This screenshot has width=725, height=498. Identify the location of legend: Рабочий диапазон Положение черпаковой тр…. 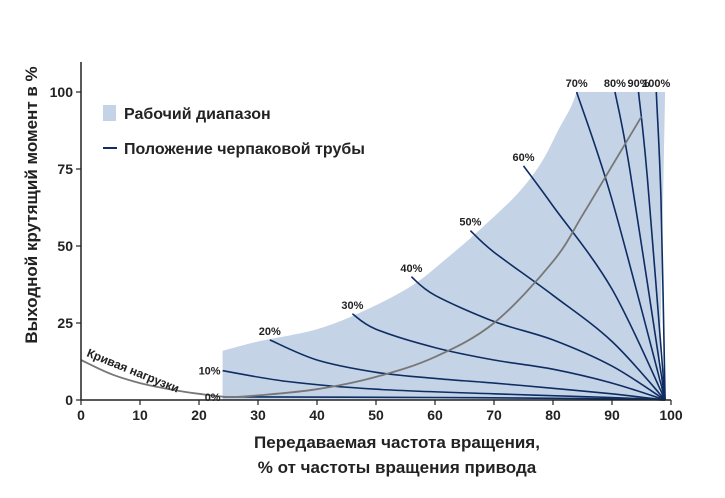
(234, 131).